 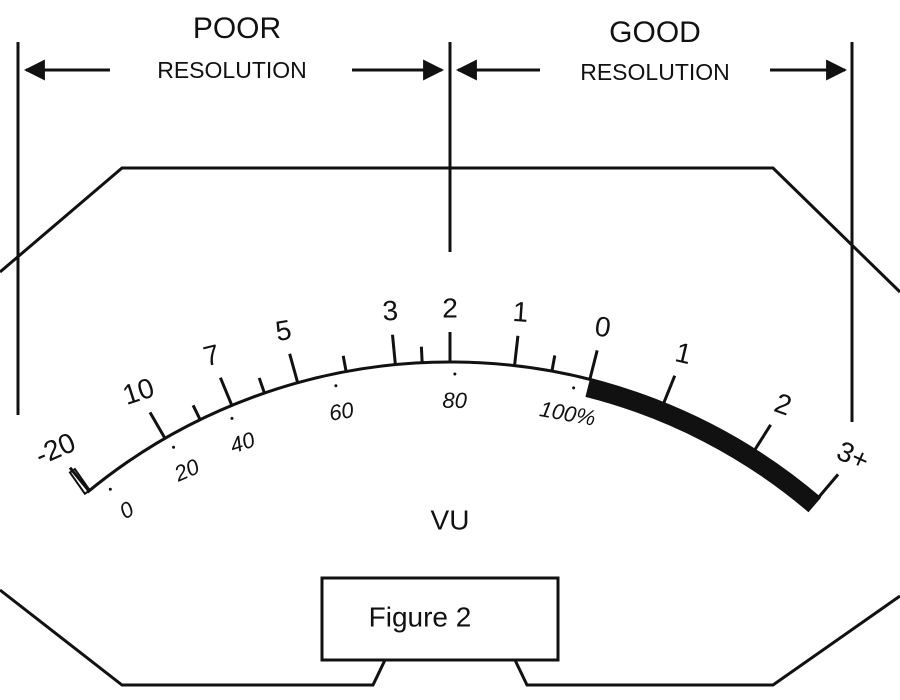 I want to click on caption: Figure 2, so click(x=420, y=616).